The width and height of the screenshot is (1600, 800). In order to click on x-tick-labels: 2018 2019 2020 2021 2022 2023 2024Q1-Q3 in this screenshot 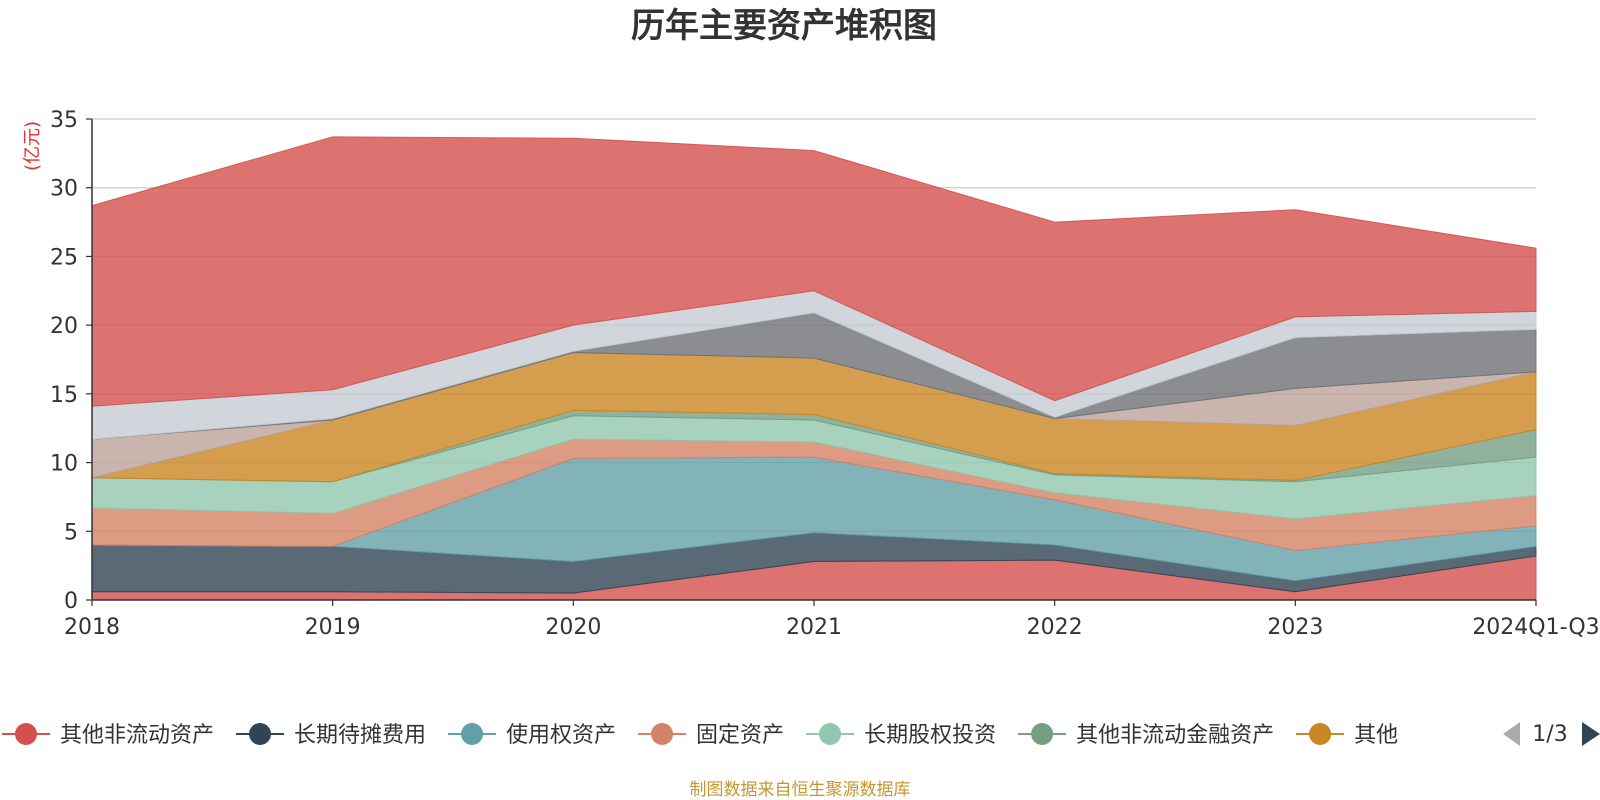, I will do `click(832, 620)`.